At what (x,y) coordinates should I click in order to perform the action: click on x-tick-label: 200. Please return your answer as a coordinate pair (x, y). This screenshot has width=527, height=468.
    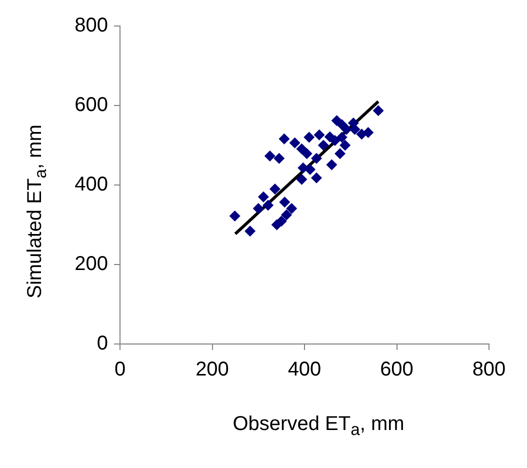
    Looking at the image, I should click on (212, 369).